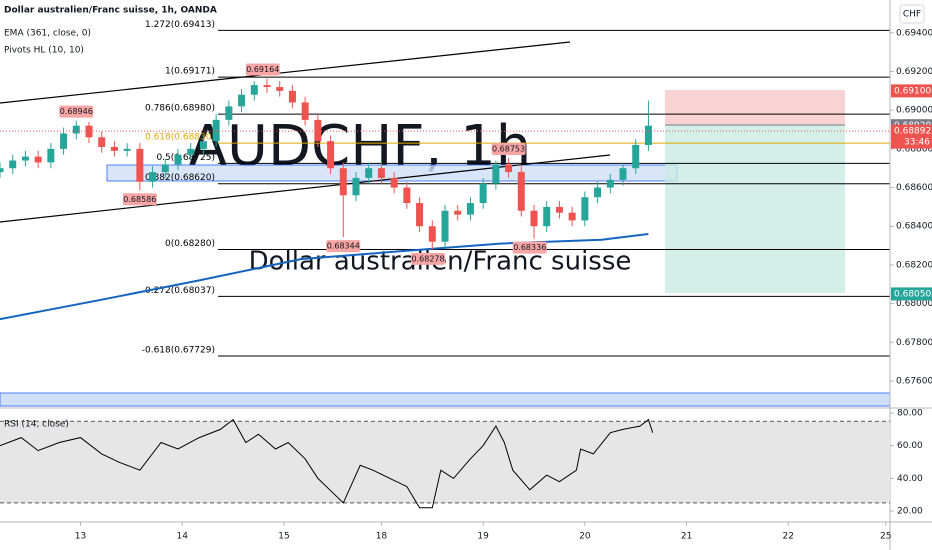 The height and width of the screenshot is (550, 932). I want to click on rsi-tick-label: 20.00, so click(910, 512).